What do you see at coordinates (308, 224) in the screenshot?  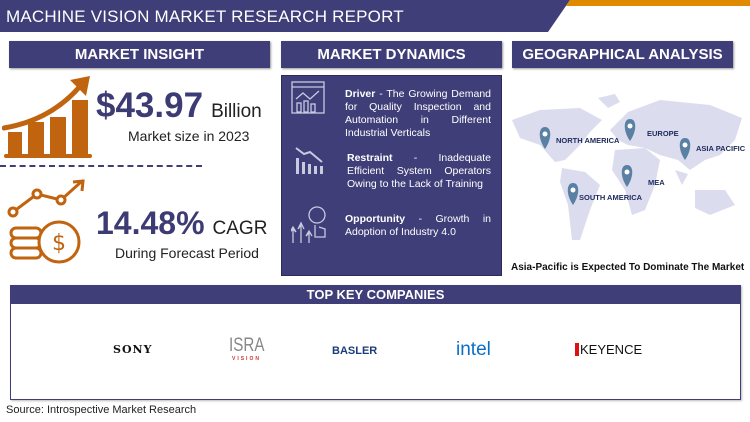 I see `innovation-growth-icon` at bounding box center [308, 224].